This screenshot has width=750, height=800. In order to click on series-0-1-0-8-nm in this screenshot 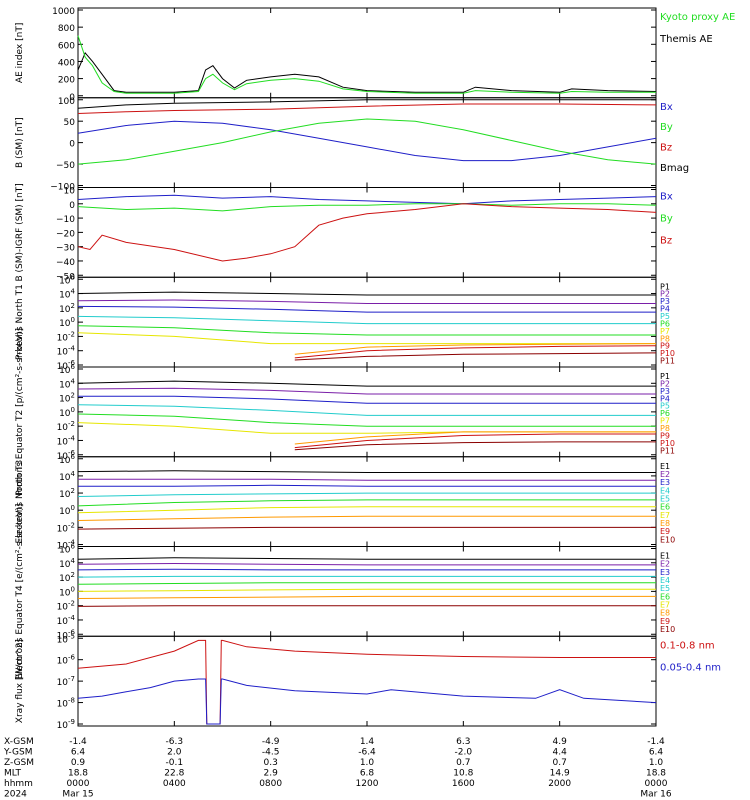, I will do `click(366, 682)`.